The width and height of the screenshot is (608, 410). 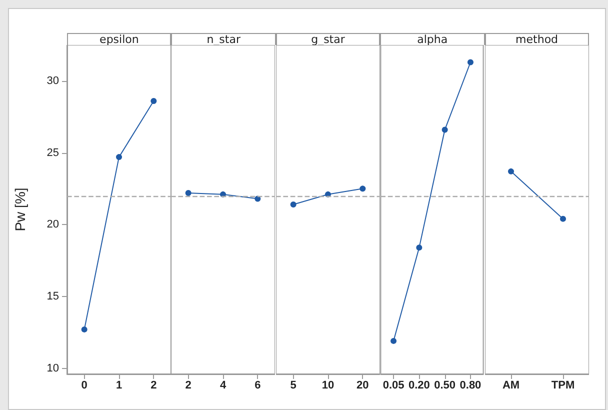 I want to click on chart-title: g_star, so click(x=328, y=39).